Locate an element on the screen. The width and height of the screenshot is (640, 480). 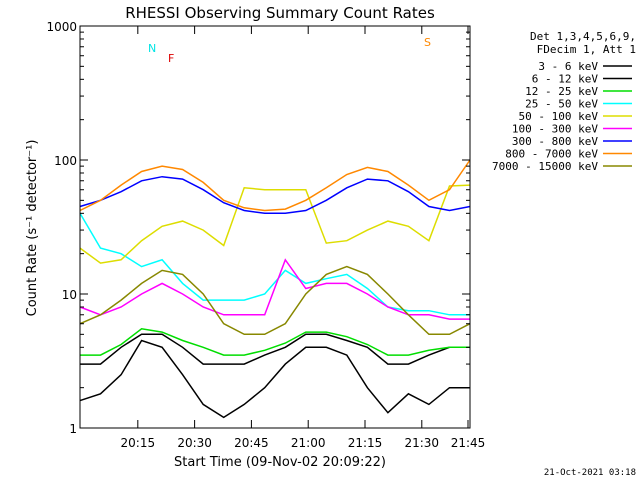
x-tick-label: 21:45 is located at coordinates (468, 443).